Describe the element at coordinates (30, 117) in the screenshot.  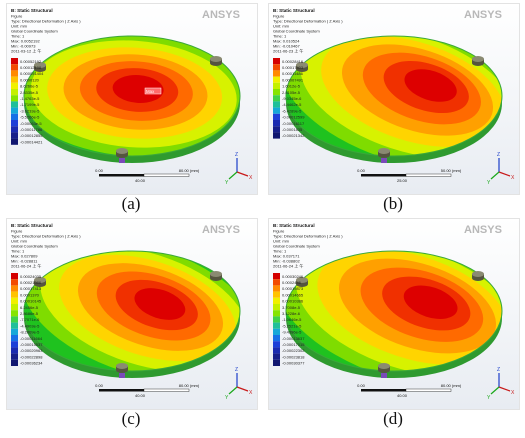
I see `legend-value: -5.5266e-5` at that location.